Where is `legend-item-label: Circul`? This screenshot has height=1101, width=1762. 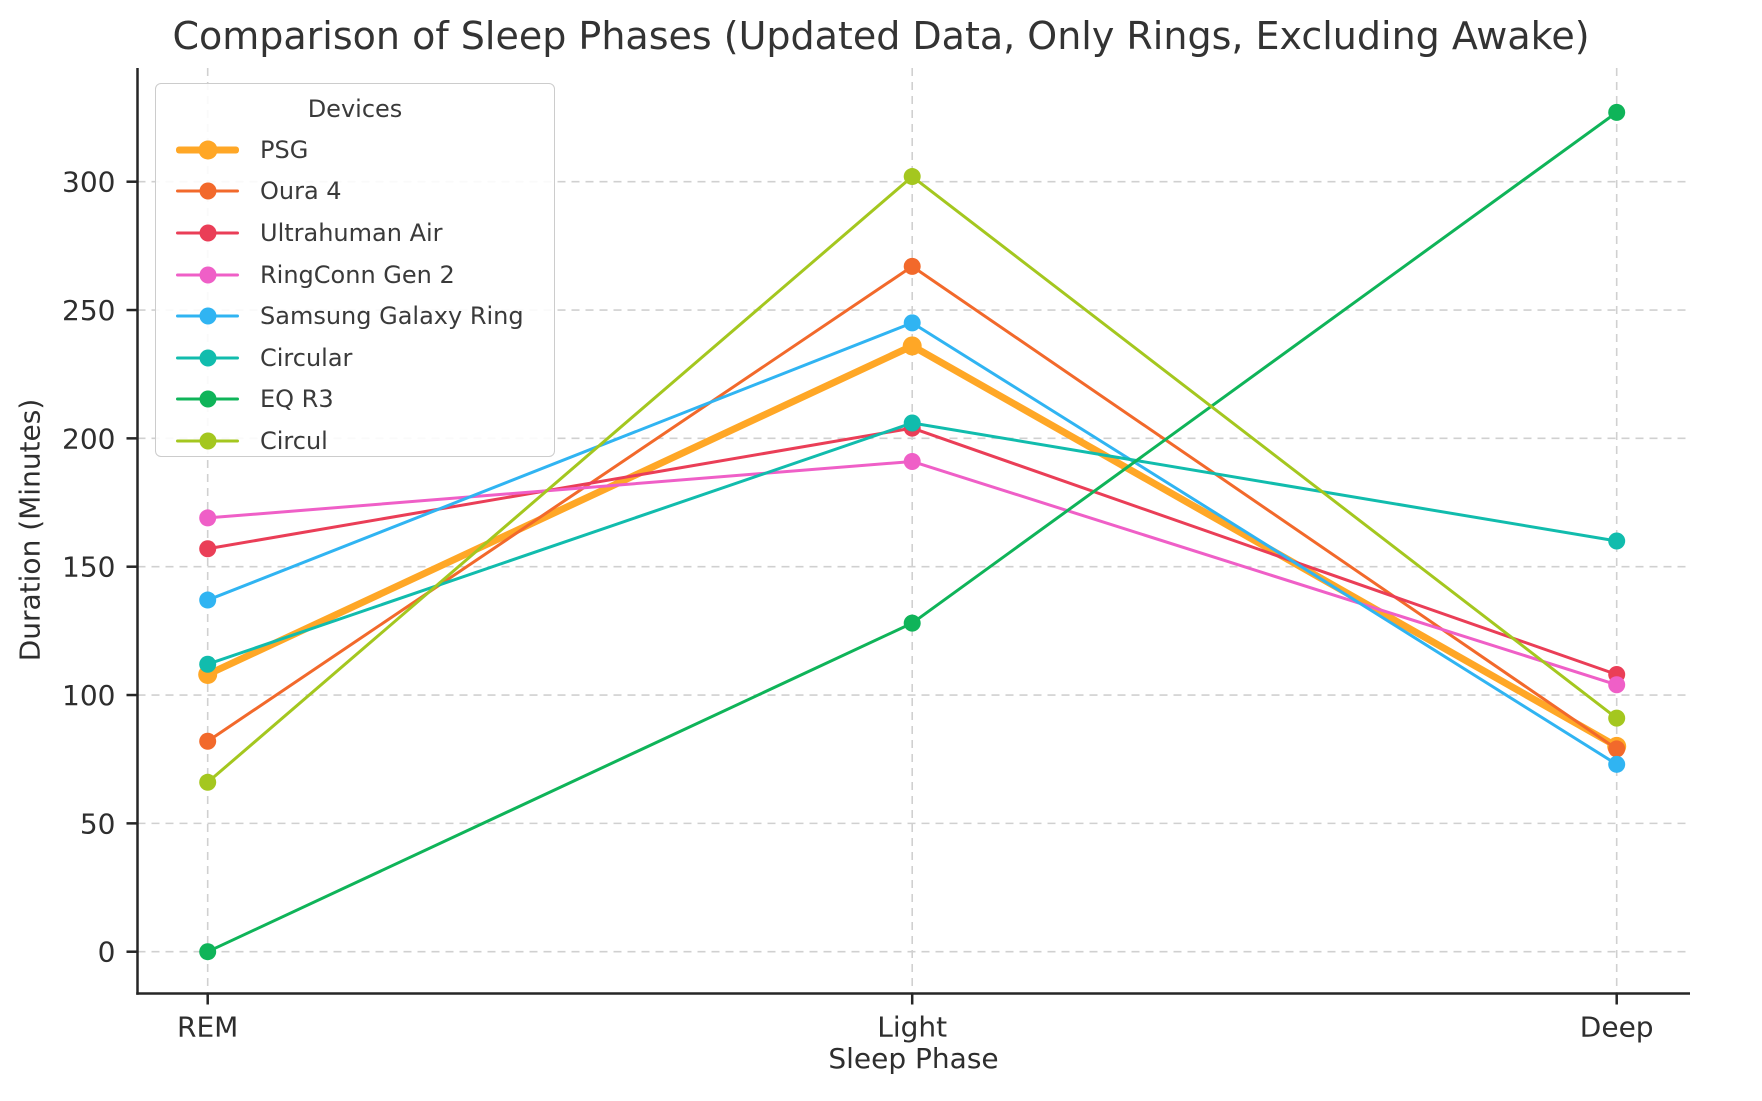
legend-item-label: Circul is located at coordinates (294, 440).